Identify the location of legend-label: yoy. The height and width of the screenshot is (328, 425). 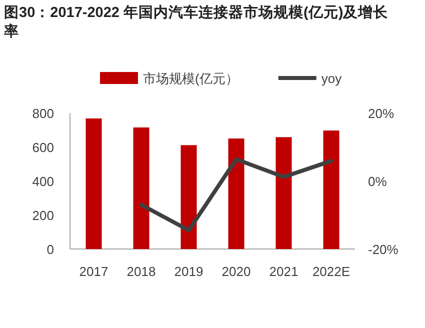
(331, 78).